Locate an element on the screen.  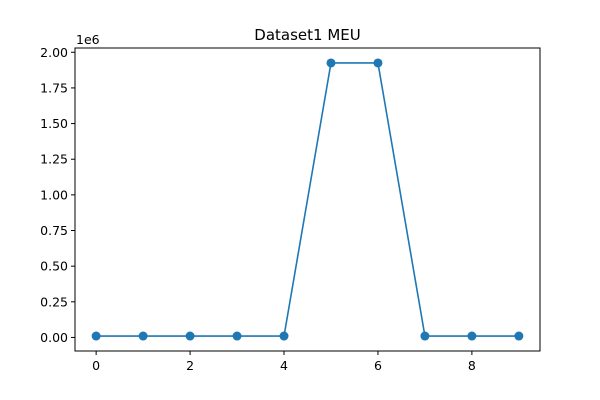
y-tick-label: 1.00 is located at coordinates (54, 194).